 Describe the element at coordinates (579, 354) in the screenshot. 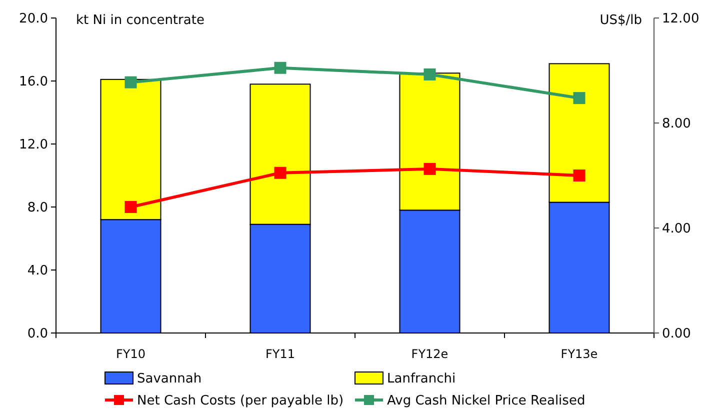

I see `x-tick-label: FY13e` at that location.